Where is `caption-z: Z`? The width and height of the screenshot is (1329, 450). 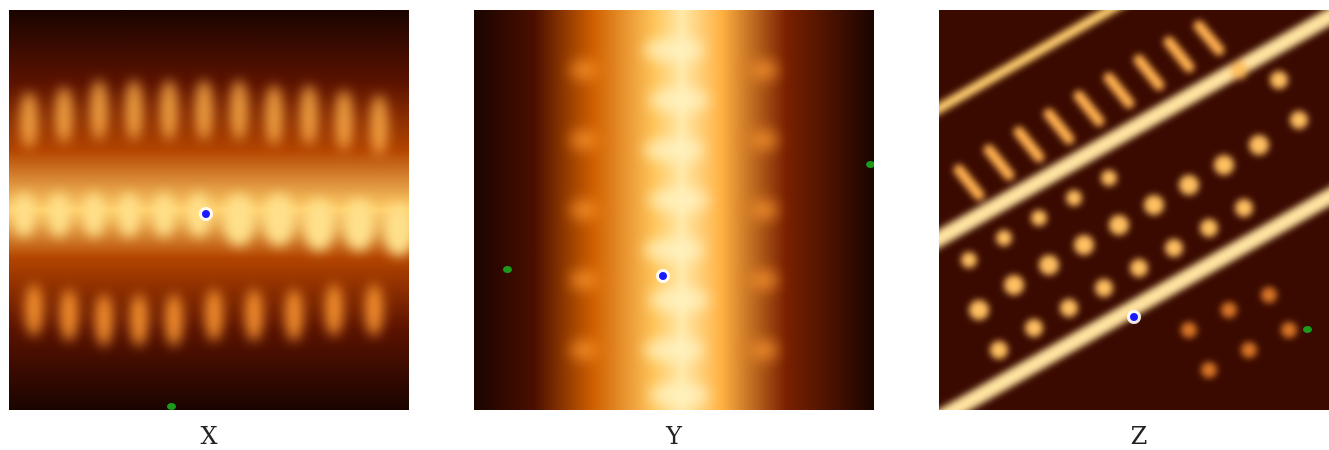 caption-z: Z is located at coordinates (1139, 436).